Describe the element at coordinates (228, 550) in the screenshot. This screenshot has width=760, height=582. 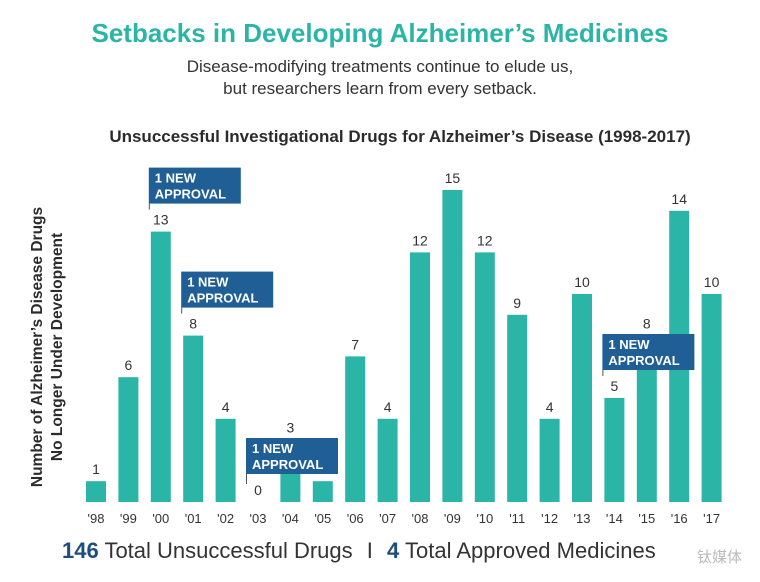
I see `unsuccessful-label: Total Unsuccessful Drugs` at that location.